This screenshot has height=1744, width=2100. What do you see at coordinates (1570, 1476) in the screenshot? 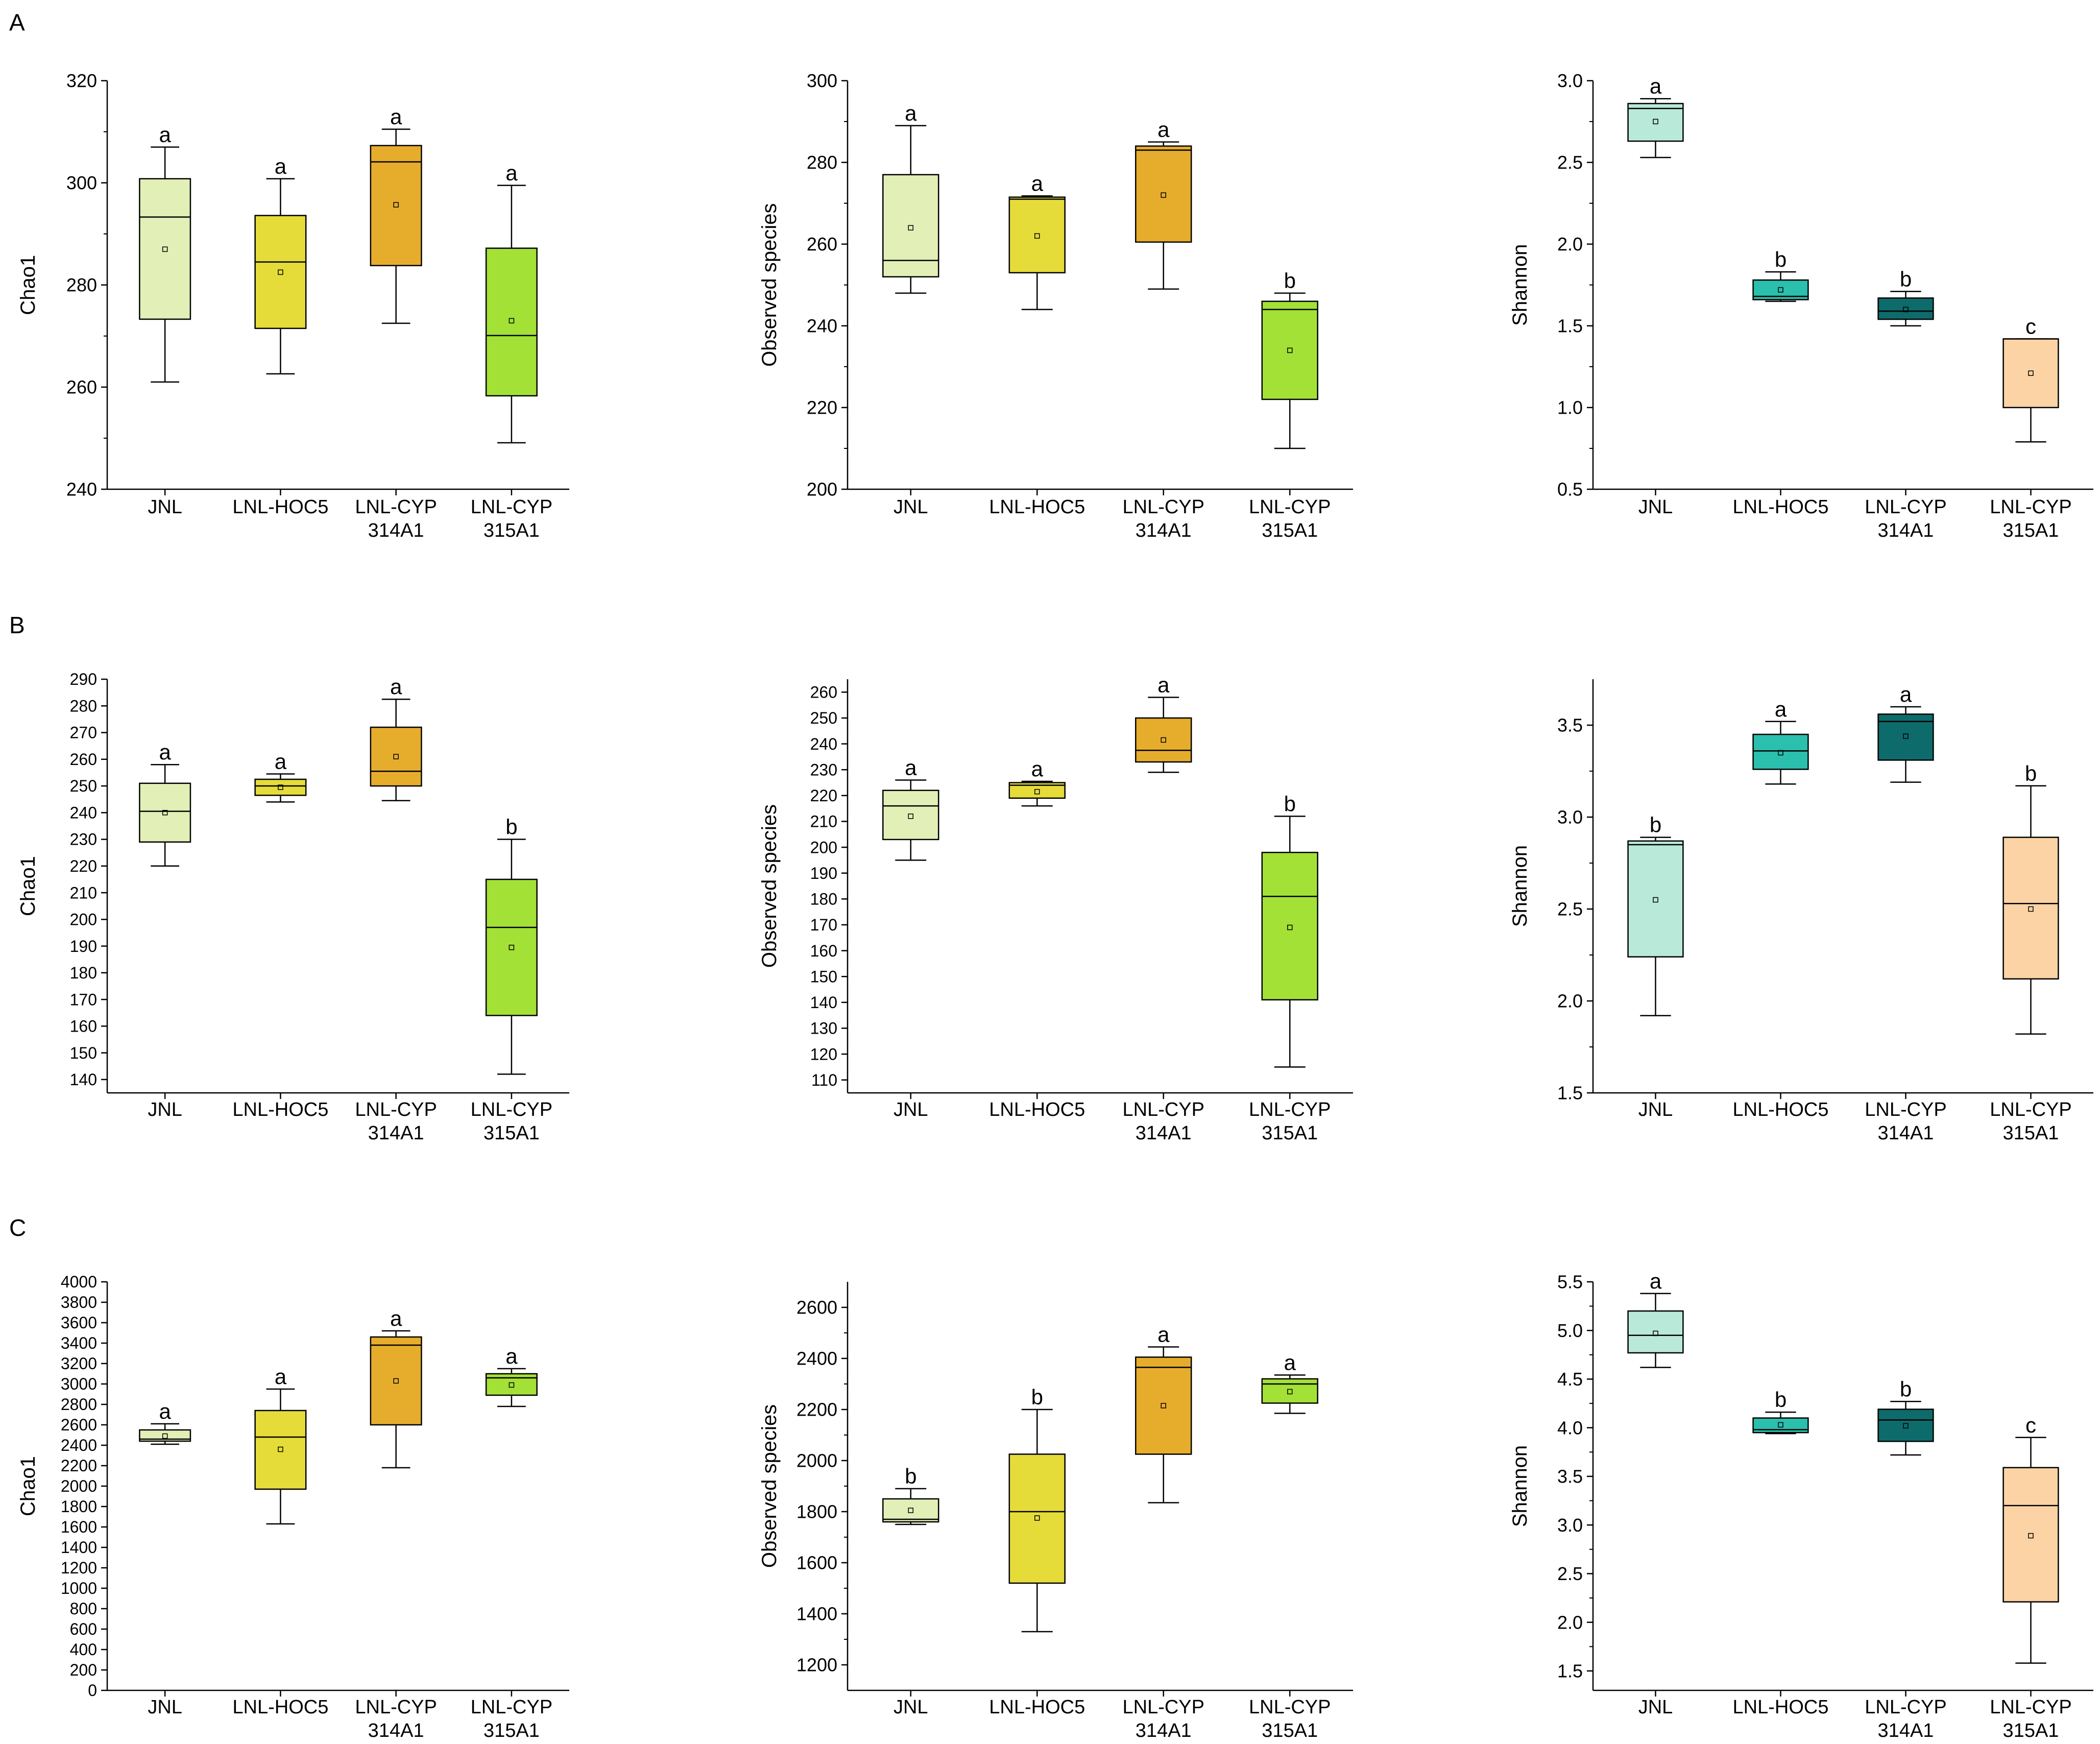
I see `y-tick-label: 3.5` at bounding box center [1570, 1476].